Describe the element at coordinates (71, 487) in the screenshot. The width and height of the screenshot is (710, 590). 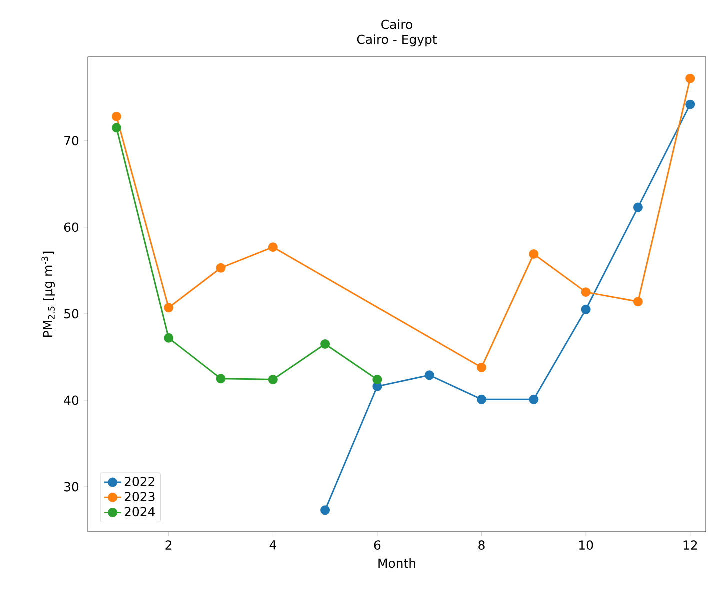
I see `y-tick-label: 30` at that location.